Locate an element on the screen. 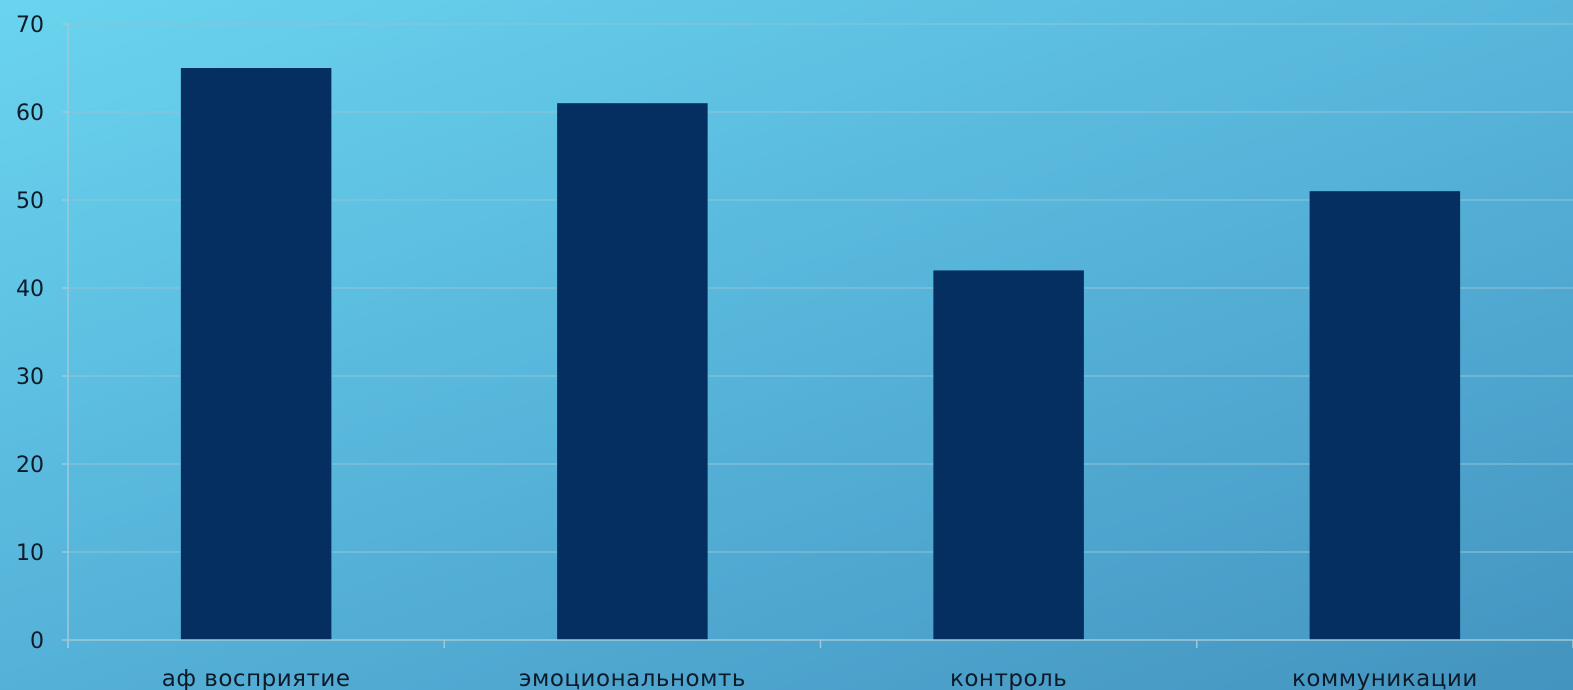  x-tick-label-2: эмоциональномть is located at coordinates (632, 678).